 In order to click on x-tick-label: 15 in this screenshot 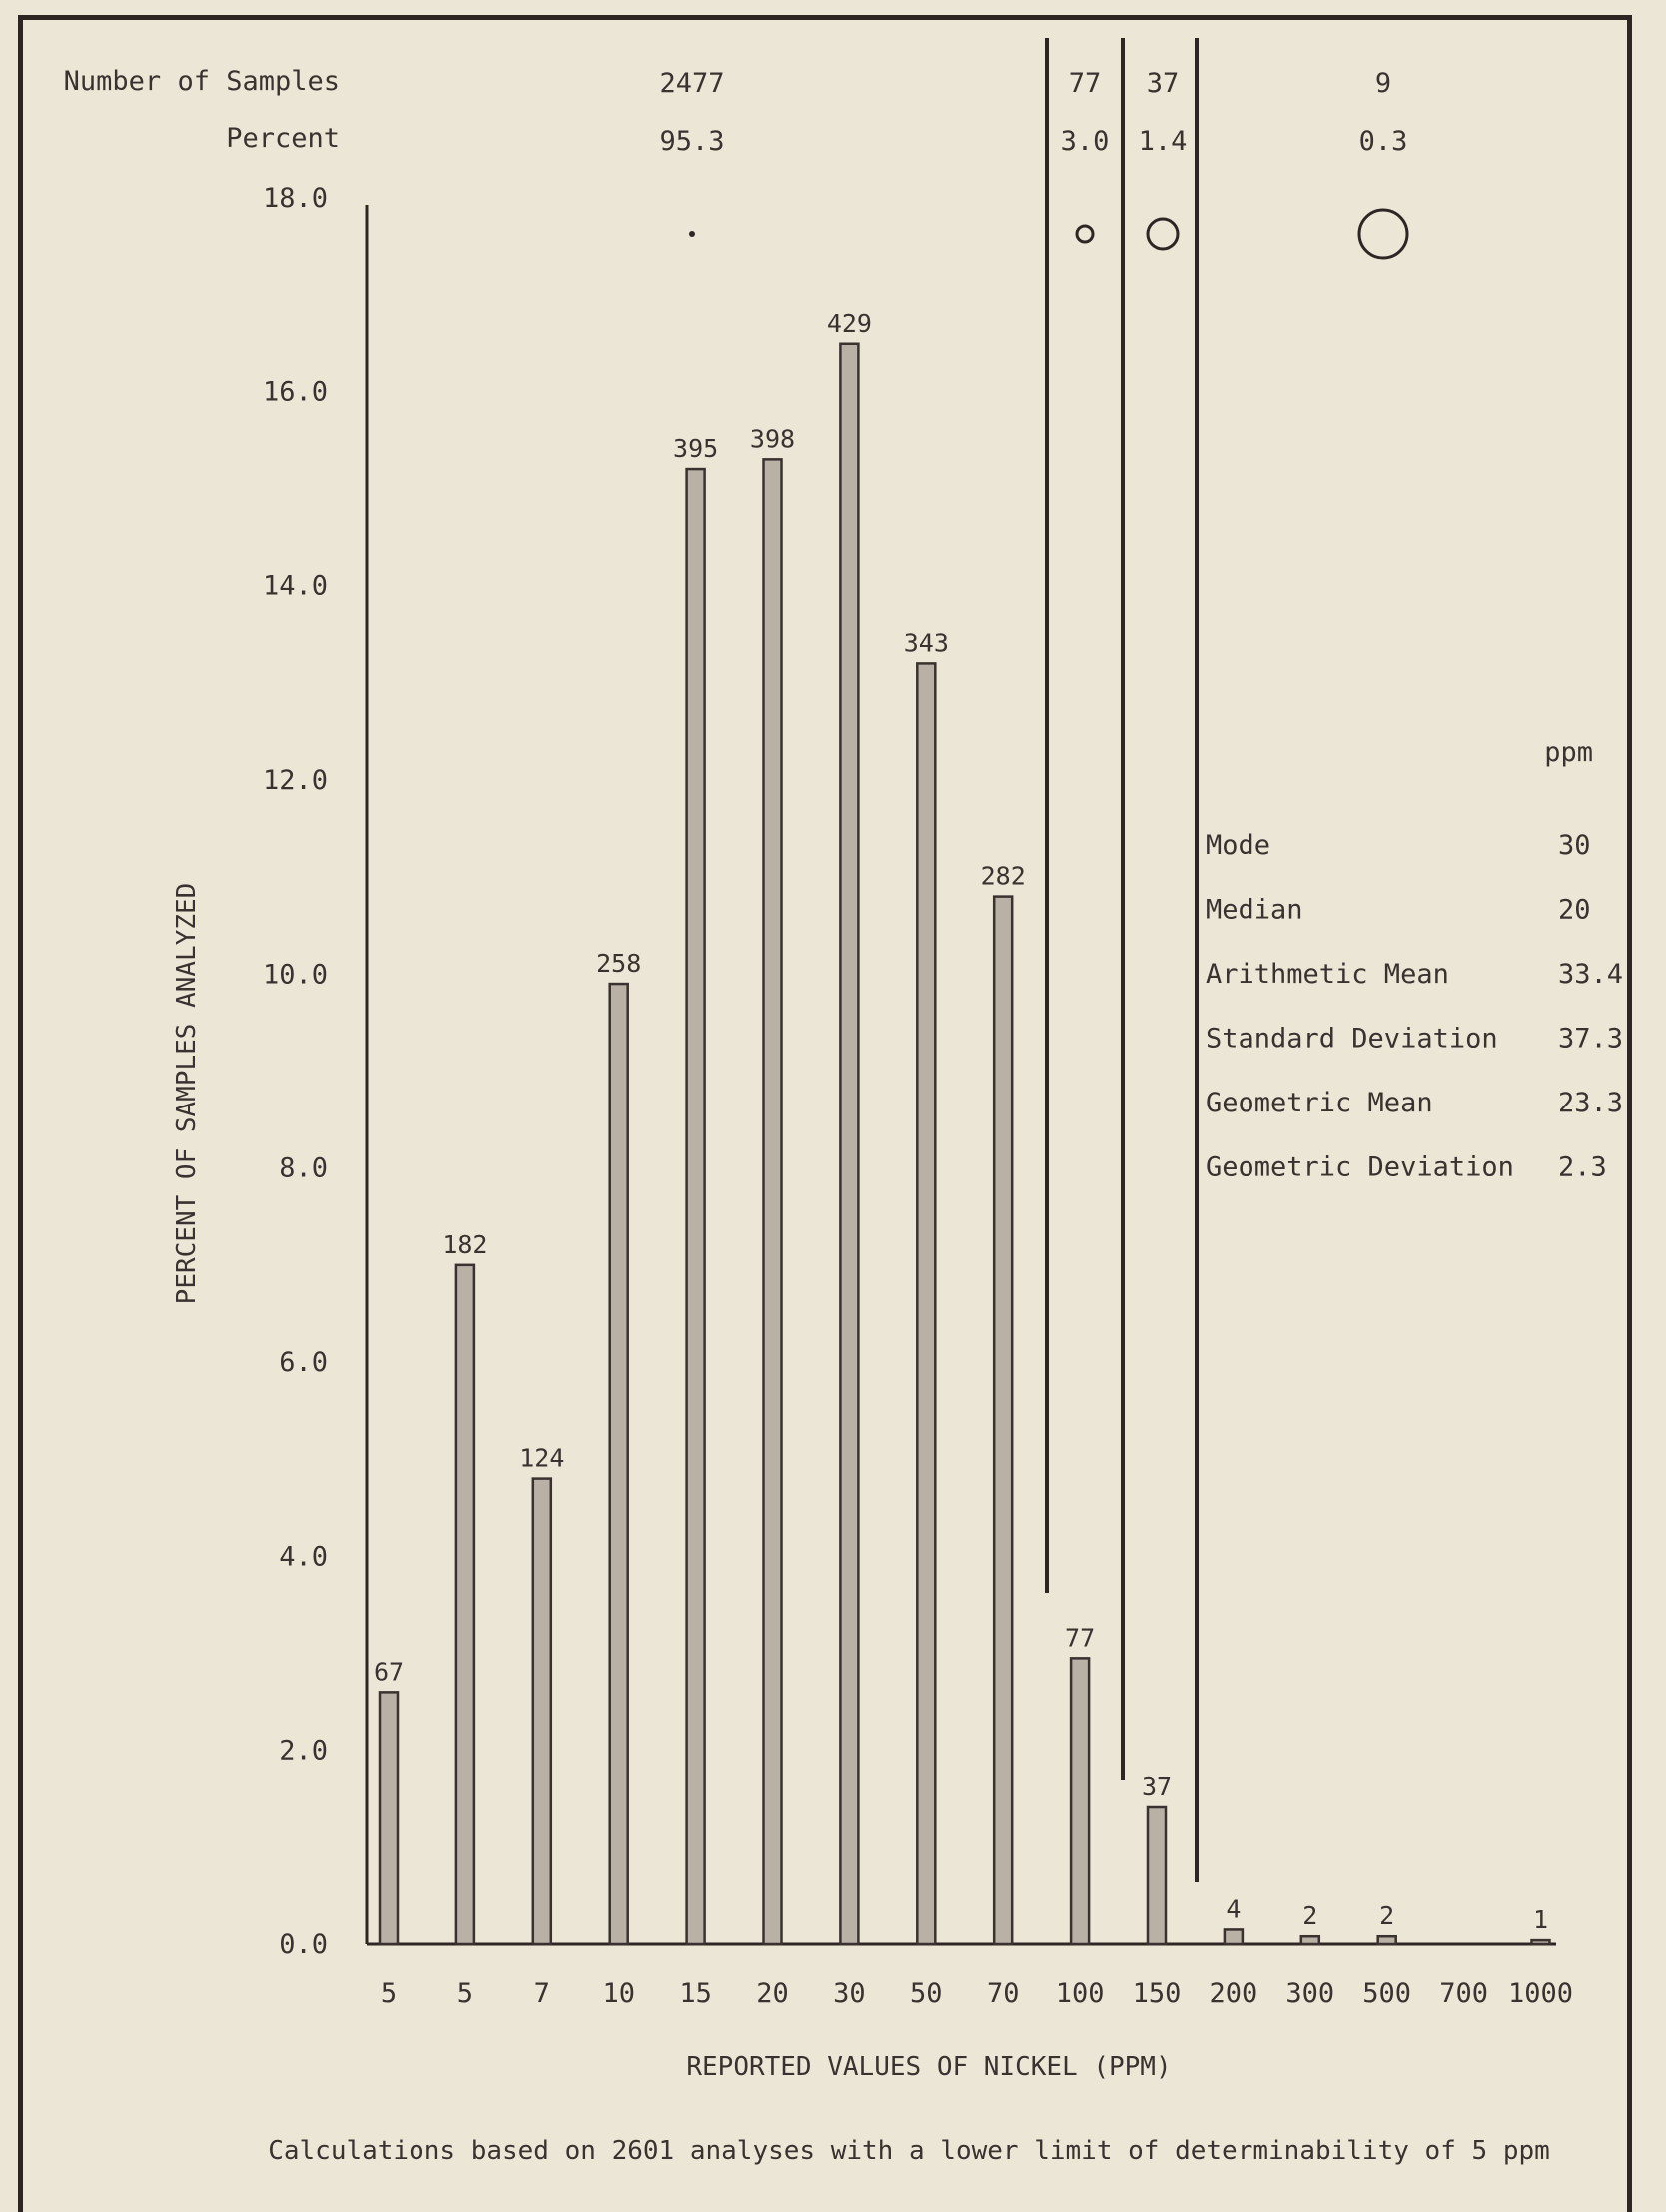, I will do `click(696, 1993)`.